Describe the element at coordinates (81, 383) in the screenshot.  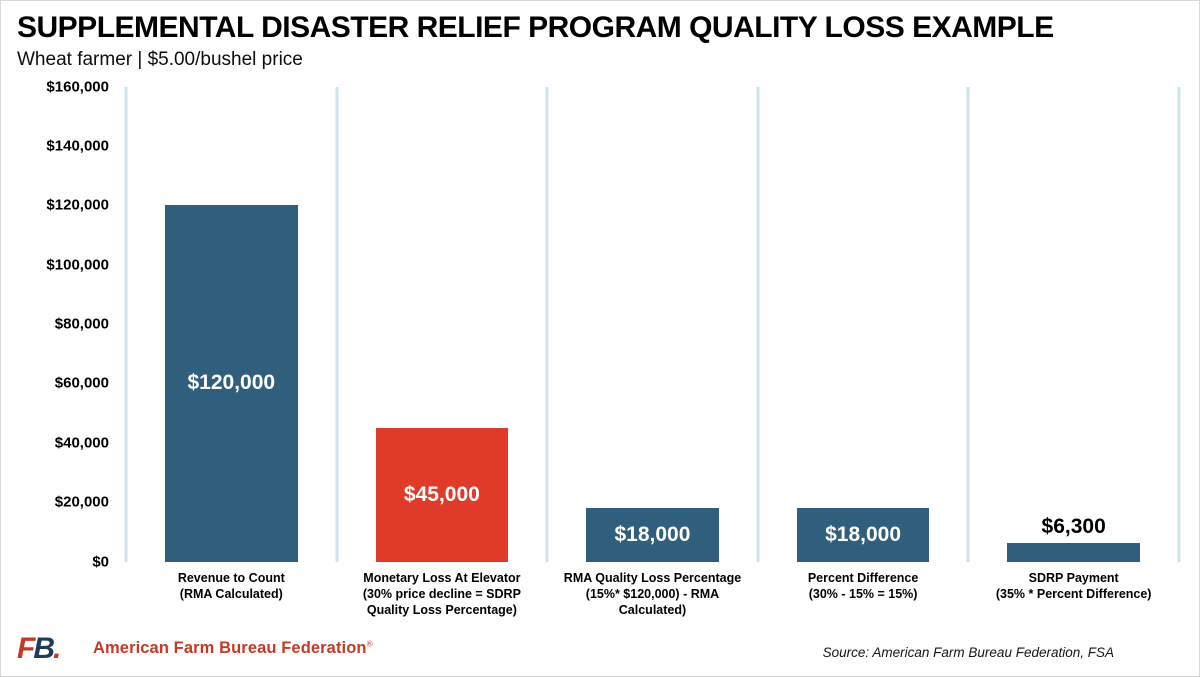
I see `y-tick-label: $60,000` at that location.